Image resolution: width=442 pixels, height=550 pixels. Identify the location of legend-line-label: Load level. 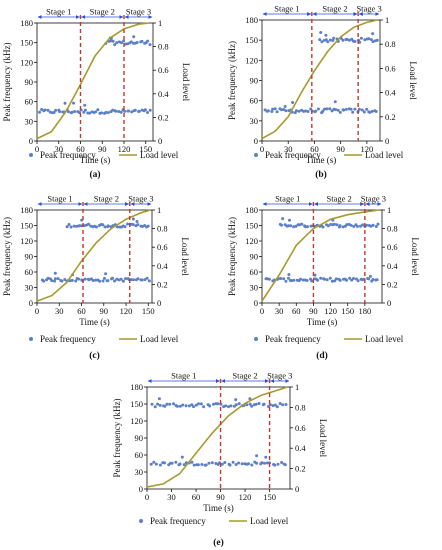
(269, 521).